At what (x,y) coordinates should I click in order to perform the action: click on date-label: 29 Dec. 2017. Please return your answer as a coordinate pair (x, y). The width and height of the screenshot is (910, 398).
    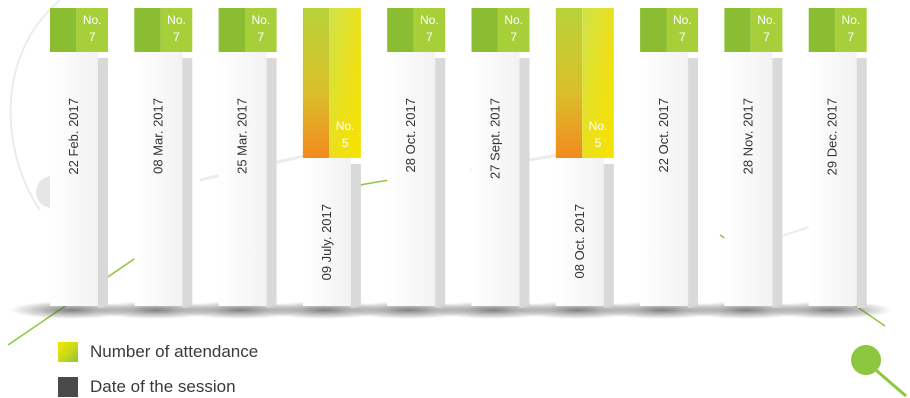
    Looking at the image, I should click on (832, 136).